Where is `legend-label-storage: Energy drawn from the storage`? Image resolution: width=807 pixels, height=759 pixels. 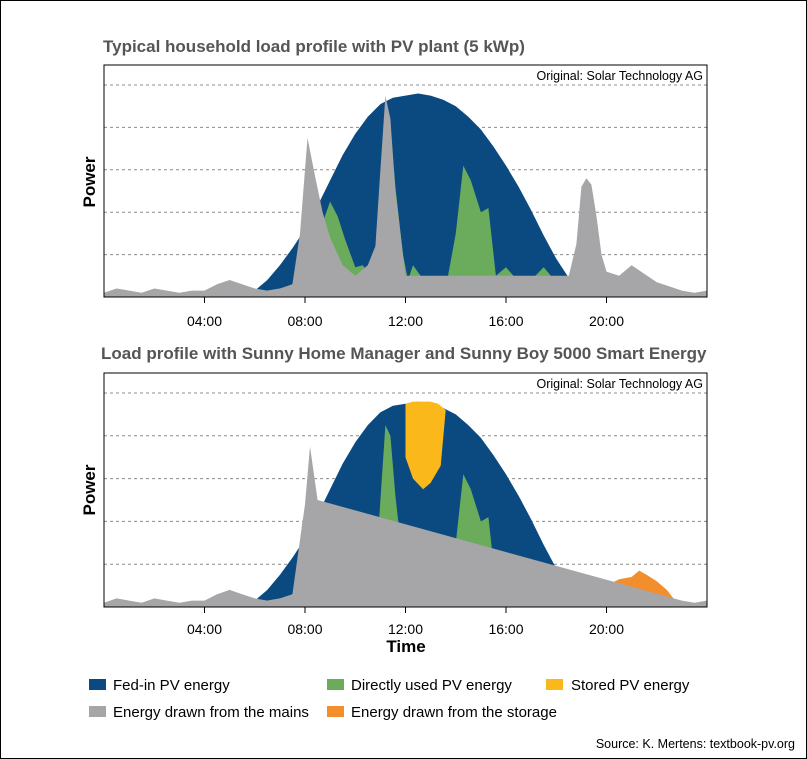
legend-label-storage: Energy drawn from the storage is located at coordinates (454, 712).